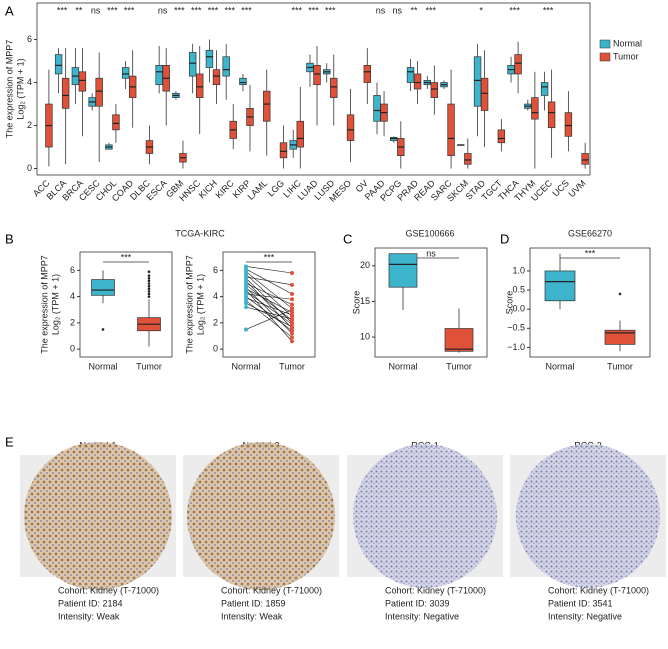 The image size is (668, 649). Describe the element at coordinates (605, 44) in the screenshot. I see `legend-swatch` at that location.